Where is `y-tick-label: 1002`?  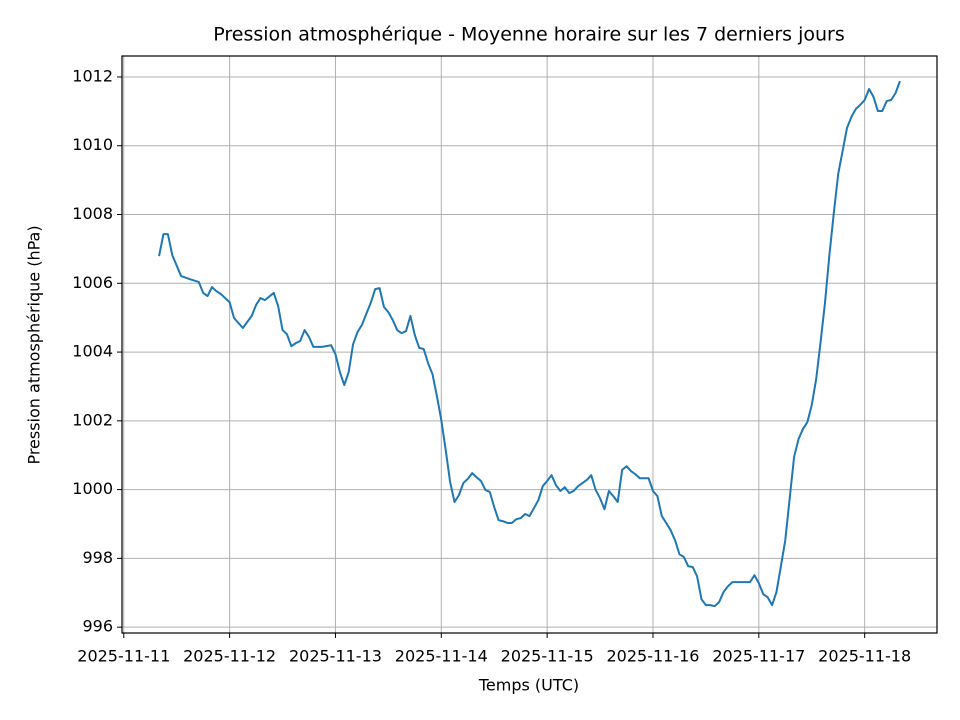 y-tick-label: 1002 is located at coordinates (92, 419).